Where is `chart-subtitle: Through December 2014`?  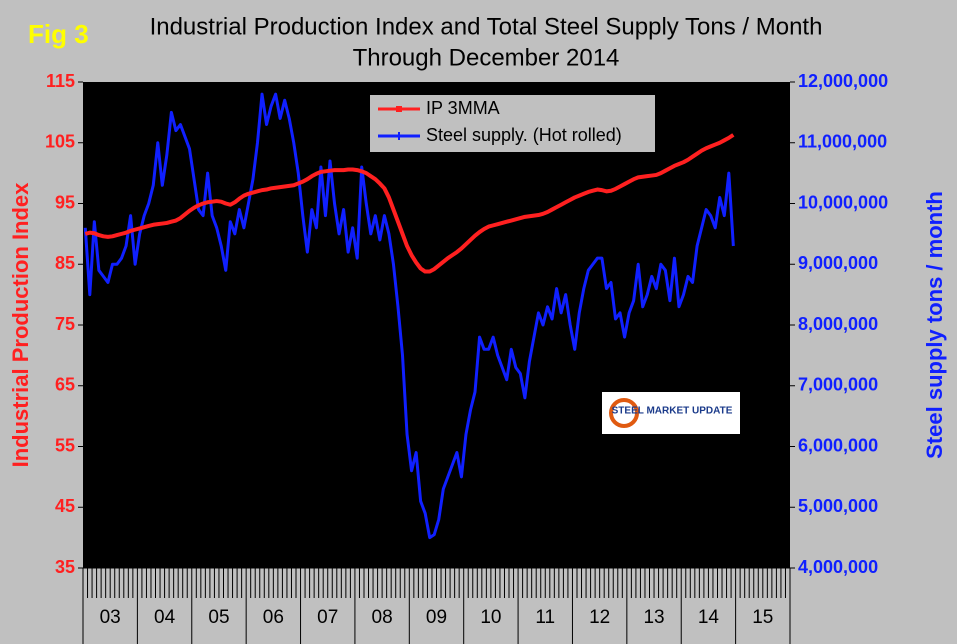 chart-subtitle: Through December 2014 is located at coordinates (486, 57).